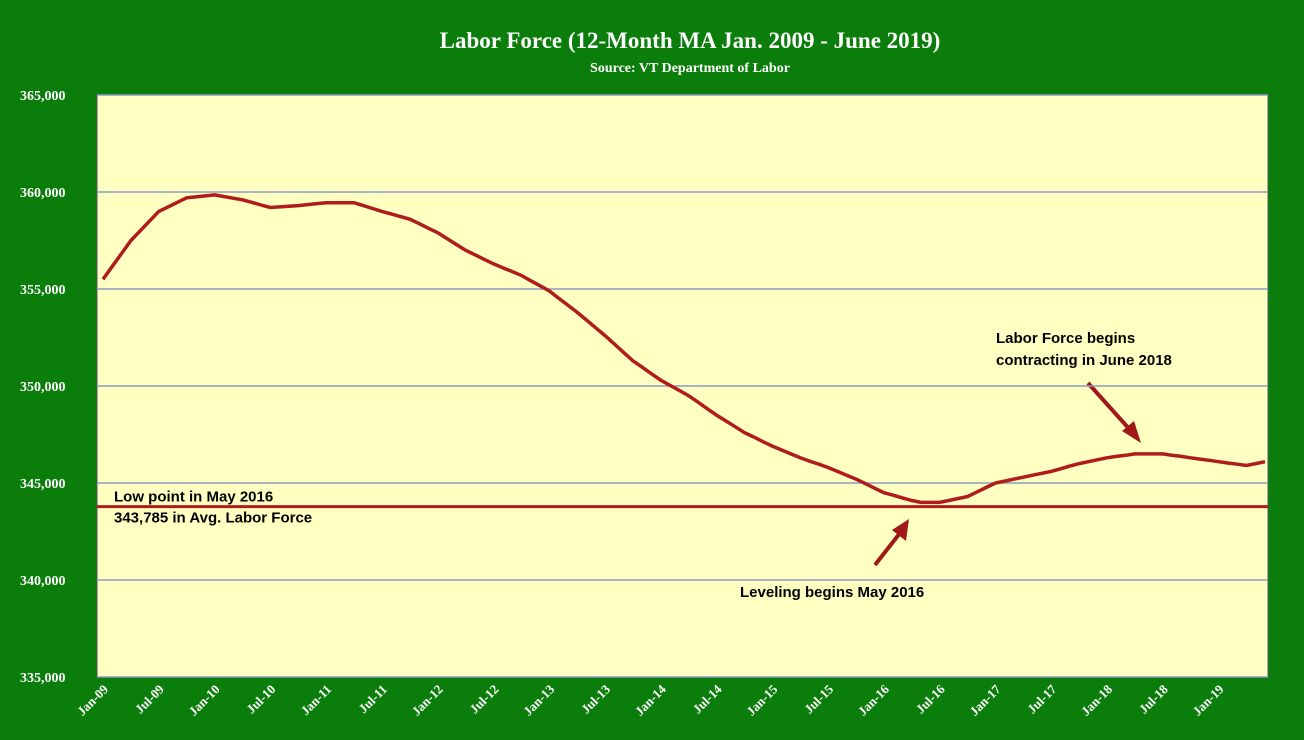  I want to click on y-tick-label: 355,000, so click(43, 290).